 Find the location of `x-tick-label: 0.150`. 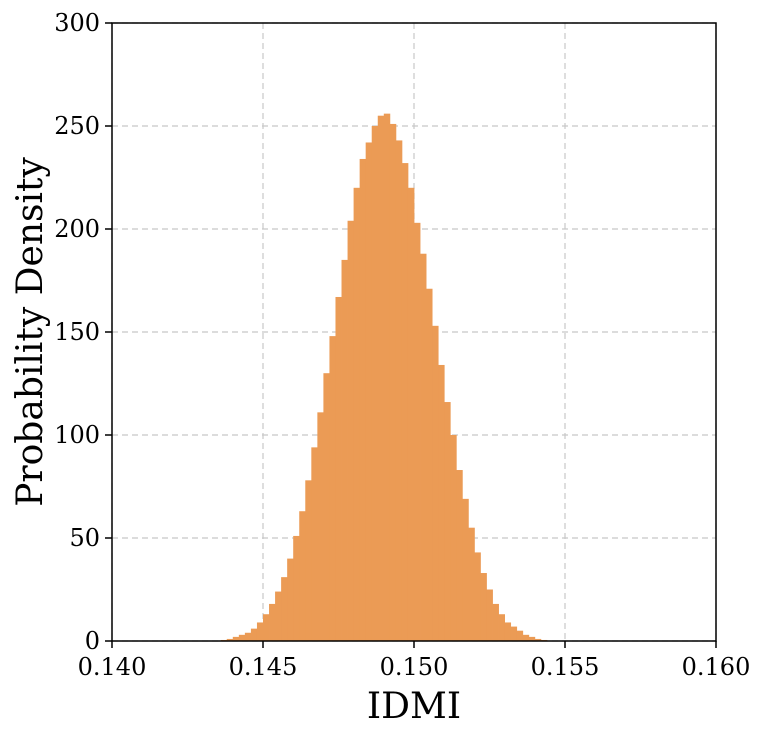

x-tick-label: 0.150 is located at coordinates (414, 667).